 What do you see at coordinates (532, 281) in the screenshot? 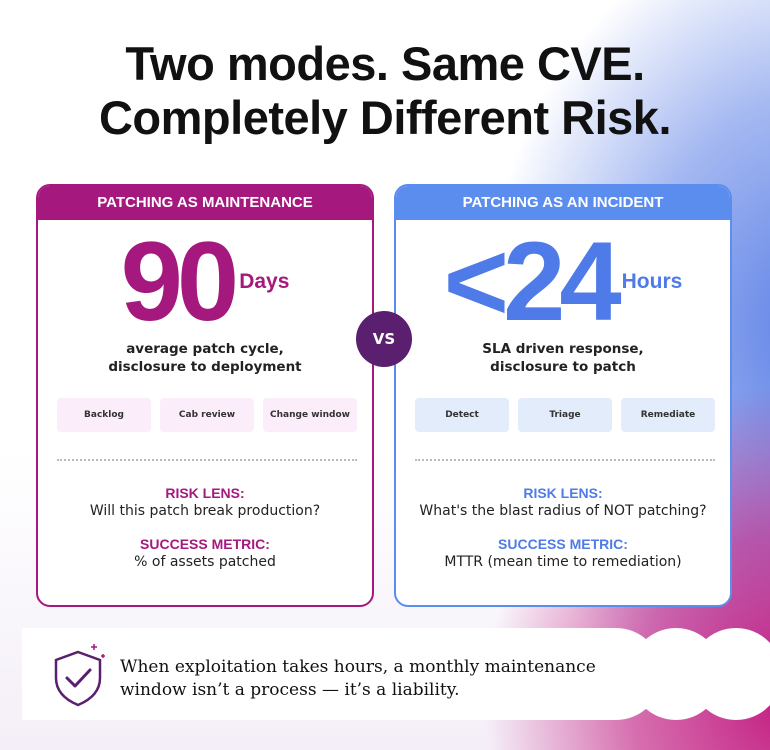
I see `big-number: <24` at bounding box center [532, 281].